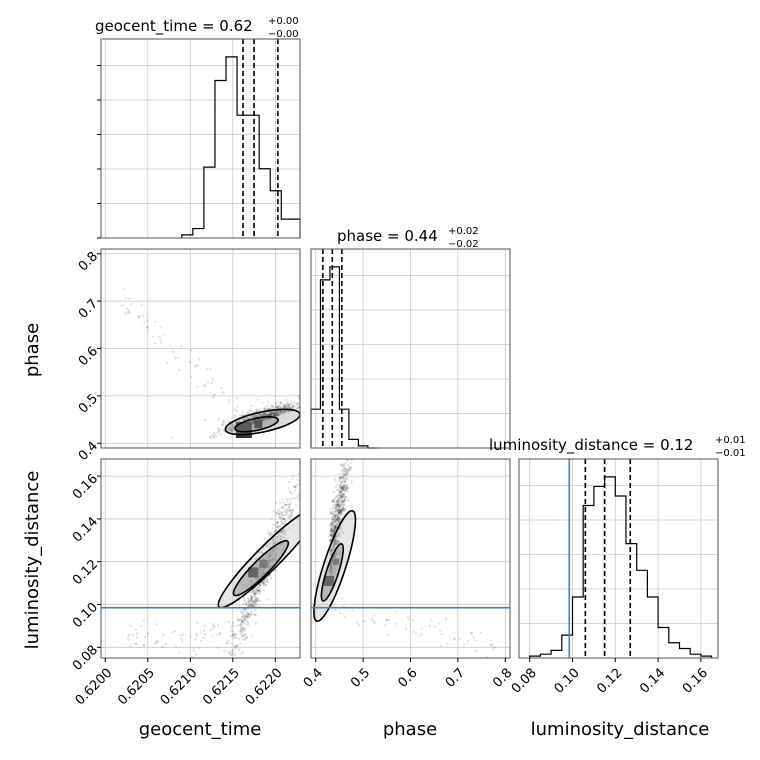  I want to click on hist-panel-phase-frame, so click(410, 348).